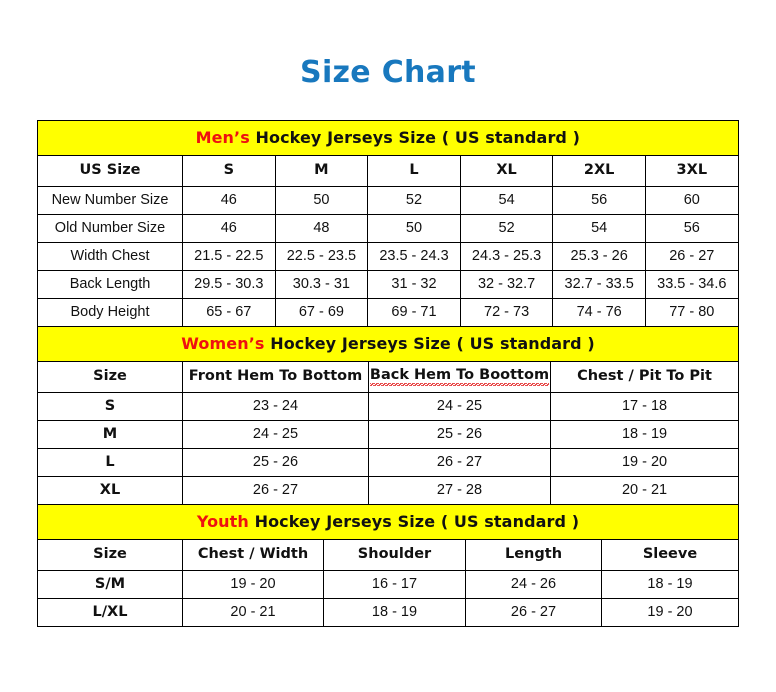 The width and height of the screenshot is (776, 692). What do you see at coordinates (691, 256) in the screenshot?
I see `mens-cell-2-5: 26 - 27` at bounding box center [691, 256].